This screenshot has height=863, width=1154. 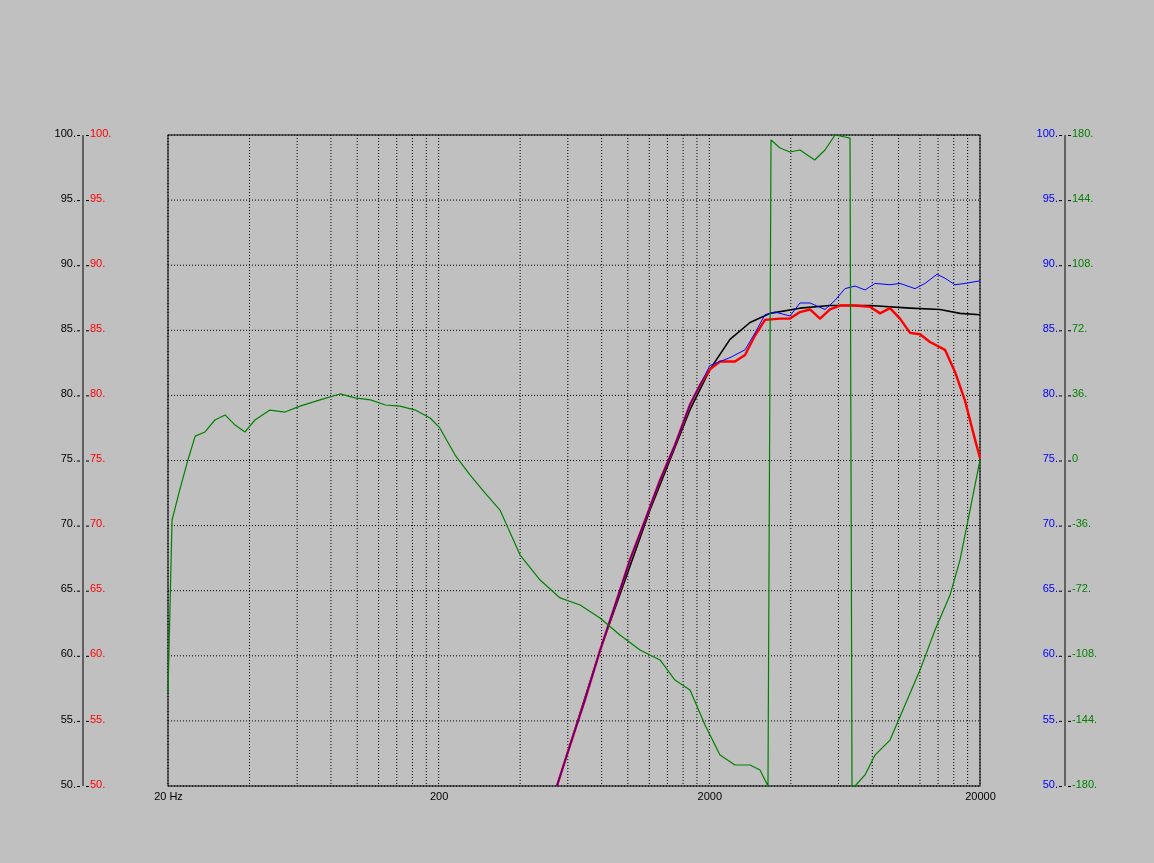 I want to click on x-tick-label: 200, so click(x=439, y=795).